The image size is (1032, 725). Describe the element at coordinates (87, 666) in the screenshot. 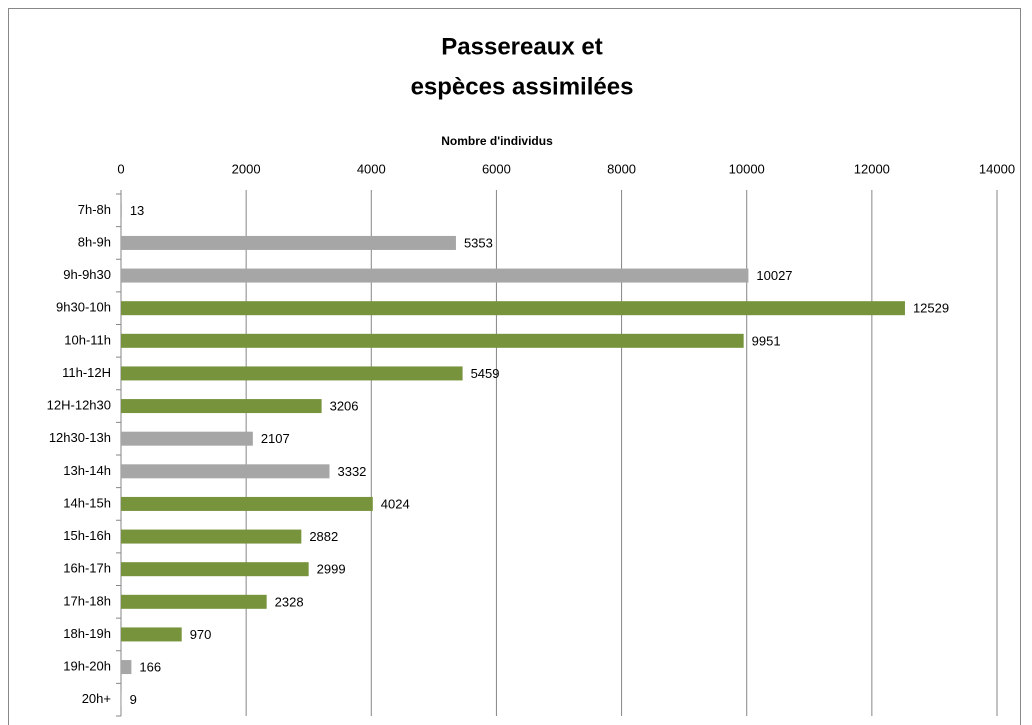

I see `y-tick-label: 19h-20h` at that location.